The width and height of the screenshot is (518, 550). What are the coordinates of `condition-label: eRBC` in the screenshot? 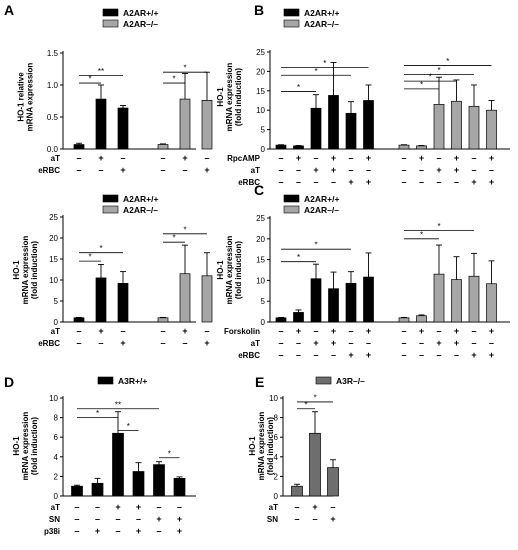 It's located at (249, 182).